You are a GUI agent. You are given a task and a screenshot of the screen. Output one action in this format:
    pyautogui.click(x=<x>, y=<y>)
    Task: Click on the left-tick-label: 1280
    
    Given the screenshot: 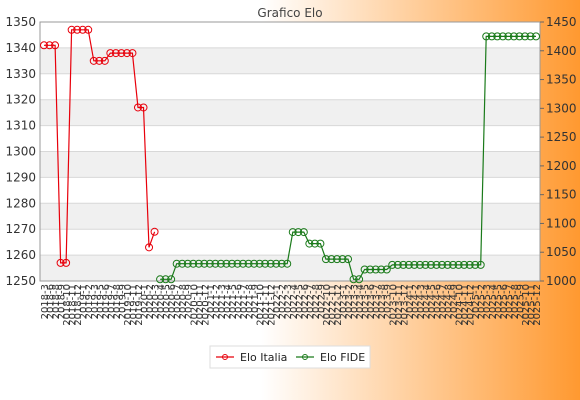 What is the action you would take?
    pyautogui.click(x=20, y=203)
    